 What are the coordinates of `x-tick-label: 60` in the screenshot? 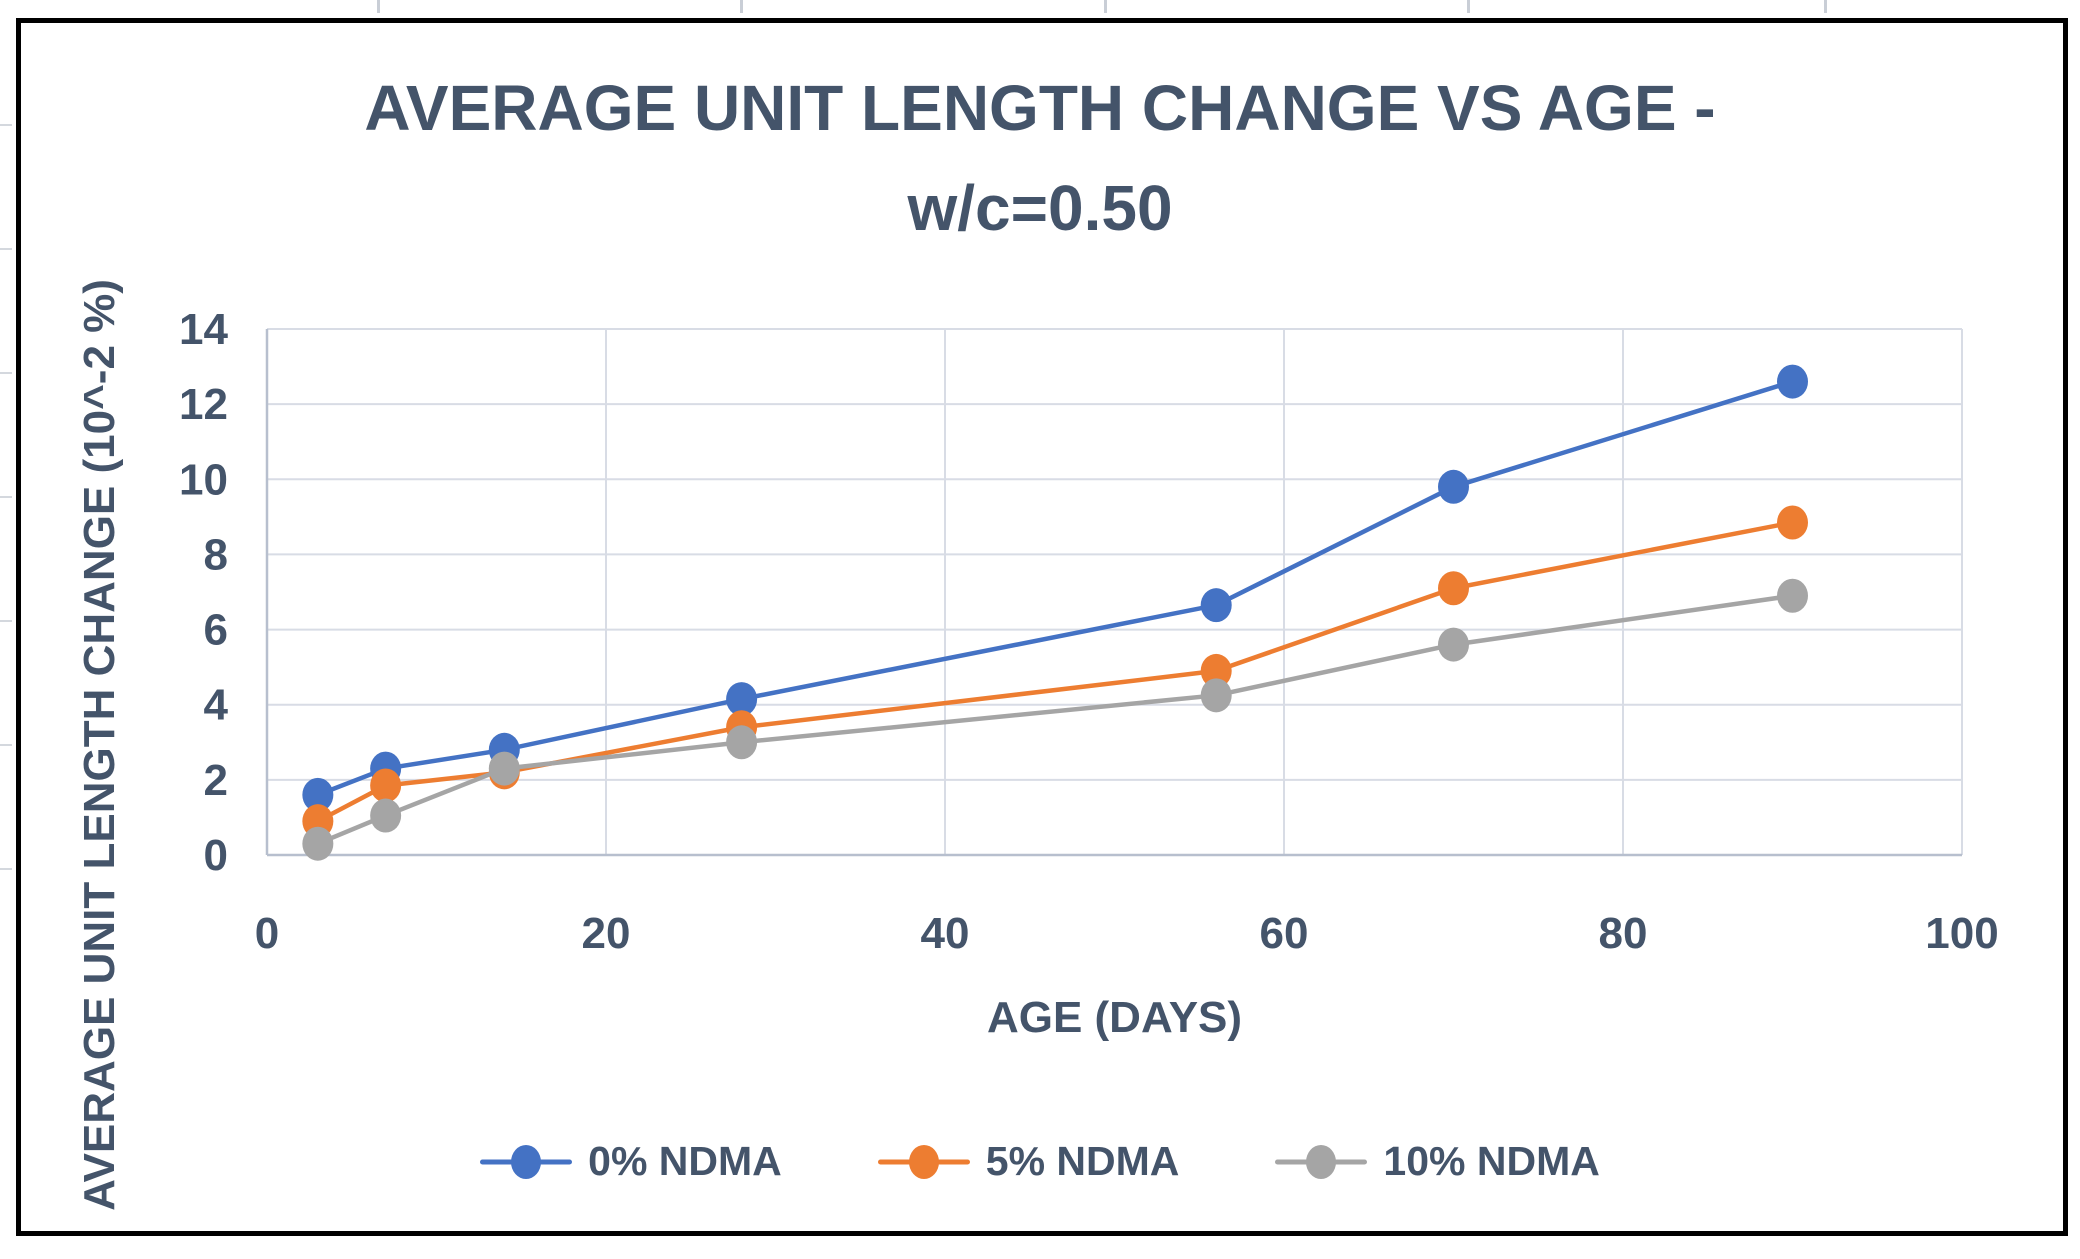 It's located at (1284, 933).